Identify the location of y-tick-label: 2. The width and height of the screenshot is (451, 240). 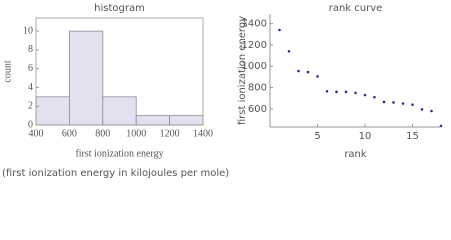
(30, 106).